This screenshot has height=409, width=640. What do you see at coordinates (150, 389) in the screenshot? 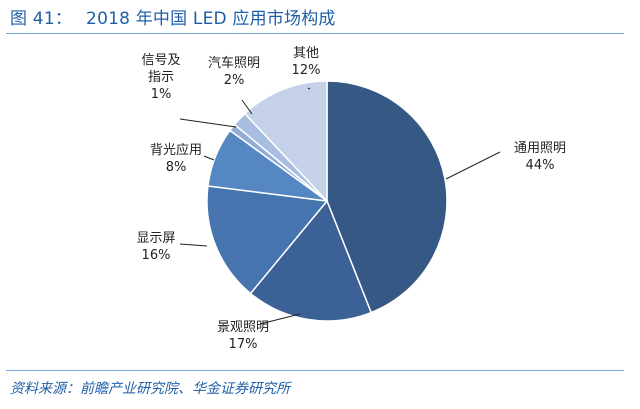
I see `source-note: 资料来源：前瞻产业研究院、华金证券研究所` at bounding box center [150, 389].